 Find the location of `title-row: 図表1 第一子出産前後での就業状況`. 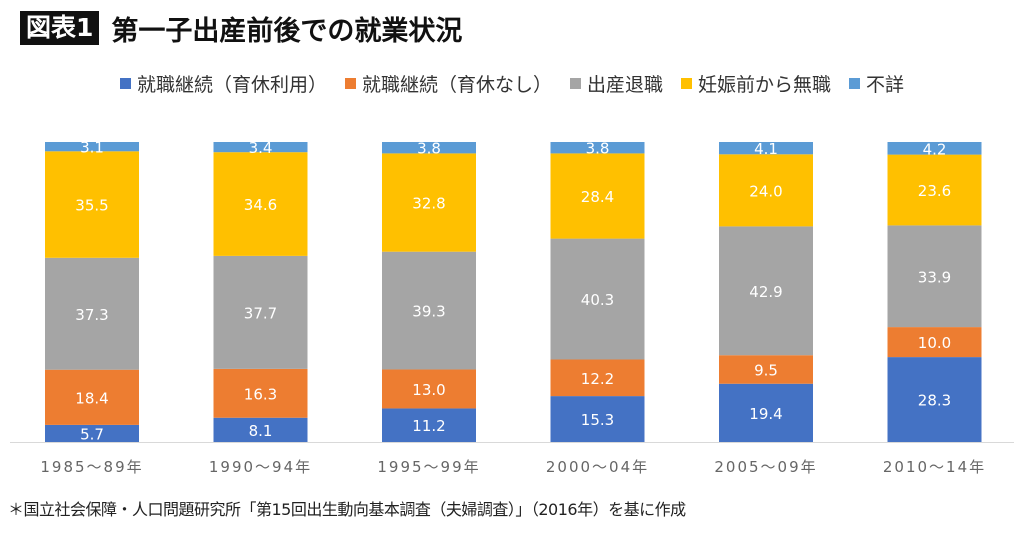

title-row: 図表1 第一子出産前後での就業状況 is located at coordinates (241, 28).